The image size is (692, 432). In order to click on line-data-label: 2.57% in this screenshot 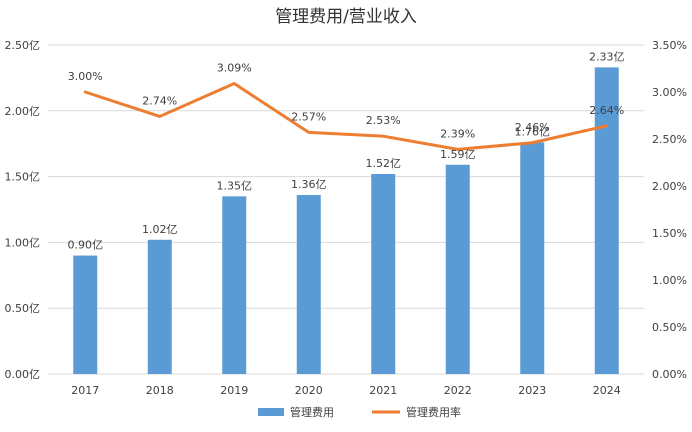, I will do `click(308, 116)`.